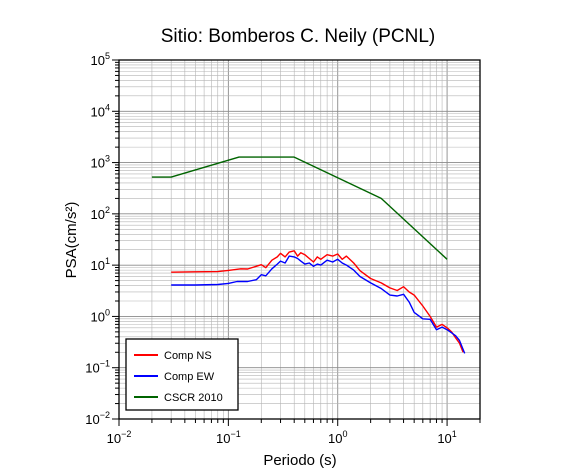 This screenshot has width=586, height=475. What do you see at coordinates (446, 437) in the screenshot?
I see `x-tick-label: 10¹` at bounding box center [446, 437].